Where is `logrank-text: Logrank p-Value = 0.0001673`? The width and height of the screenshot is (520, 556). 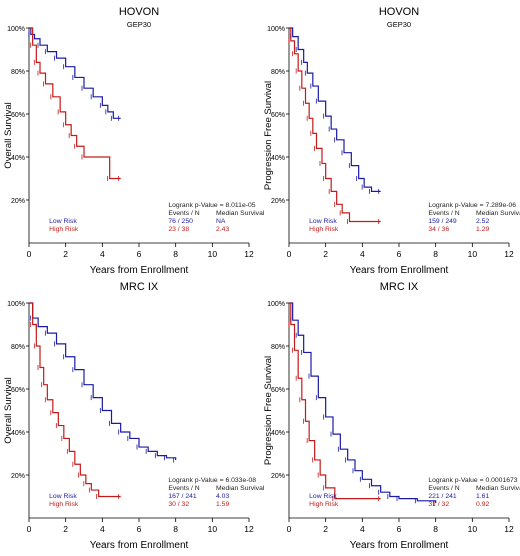
logrank-text: Logrank p-Value = 0.0001673 is located at coordinates (472, 480).